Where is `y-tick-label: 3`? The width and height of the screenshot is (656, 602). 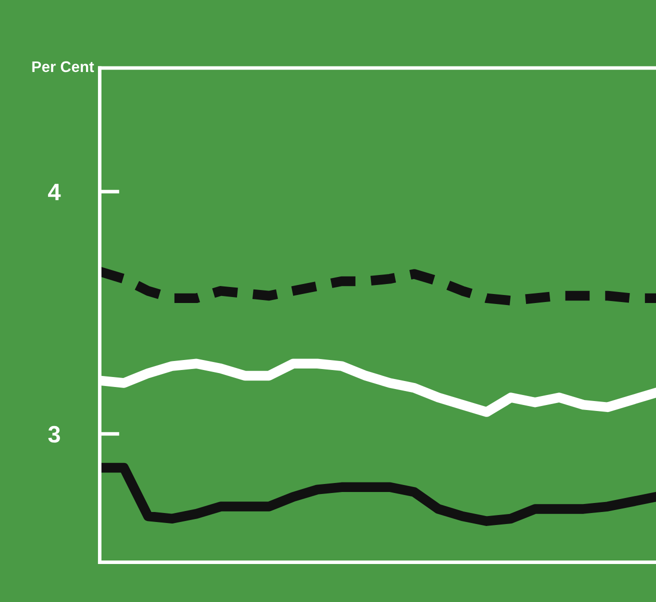
y-tick-label: 3 is located at coordinates (54, 434).